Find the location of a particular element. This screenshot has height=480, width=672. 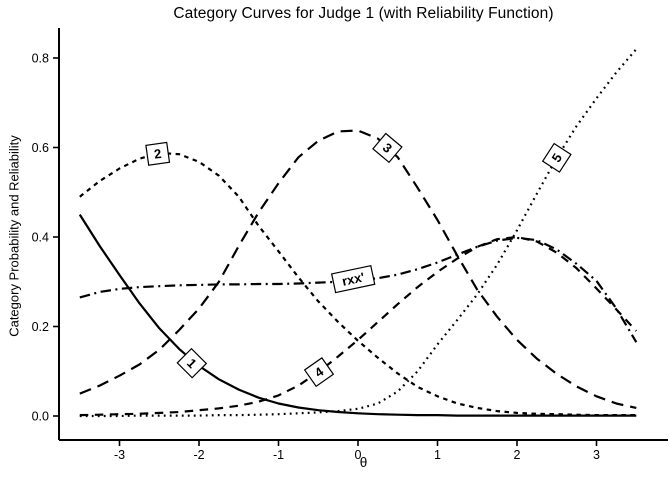

y-tick-label: 0.2 is located at coordinates (40, 327).